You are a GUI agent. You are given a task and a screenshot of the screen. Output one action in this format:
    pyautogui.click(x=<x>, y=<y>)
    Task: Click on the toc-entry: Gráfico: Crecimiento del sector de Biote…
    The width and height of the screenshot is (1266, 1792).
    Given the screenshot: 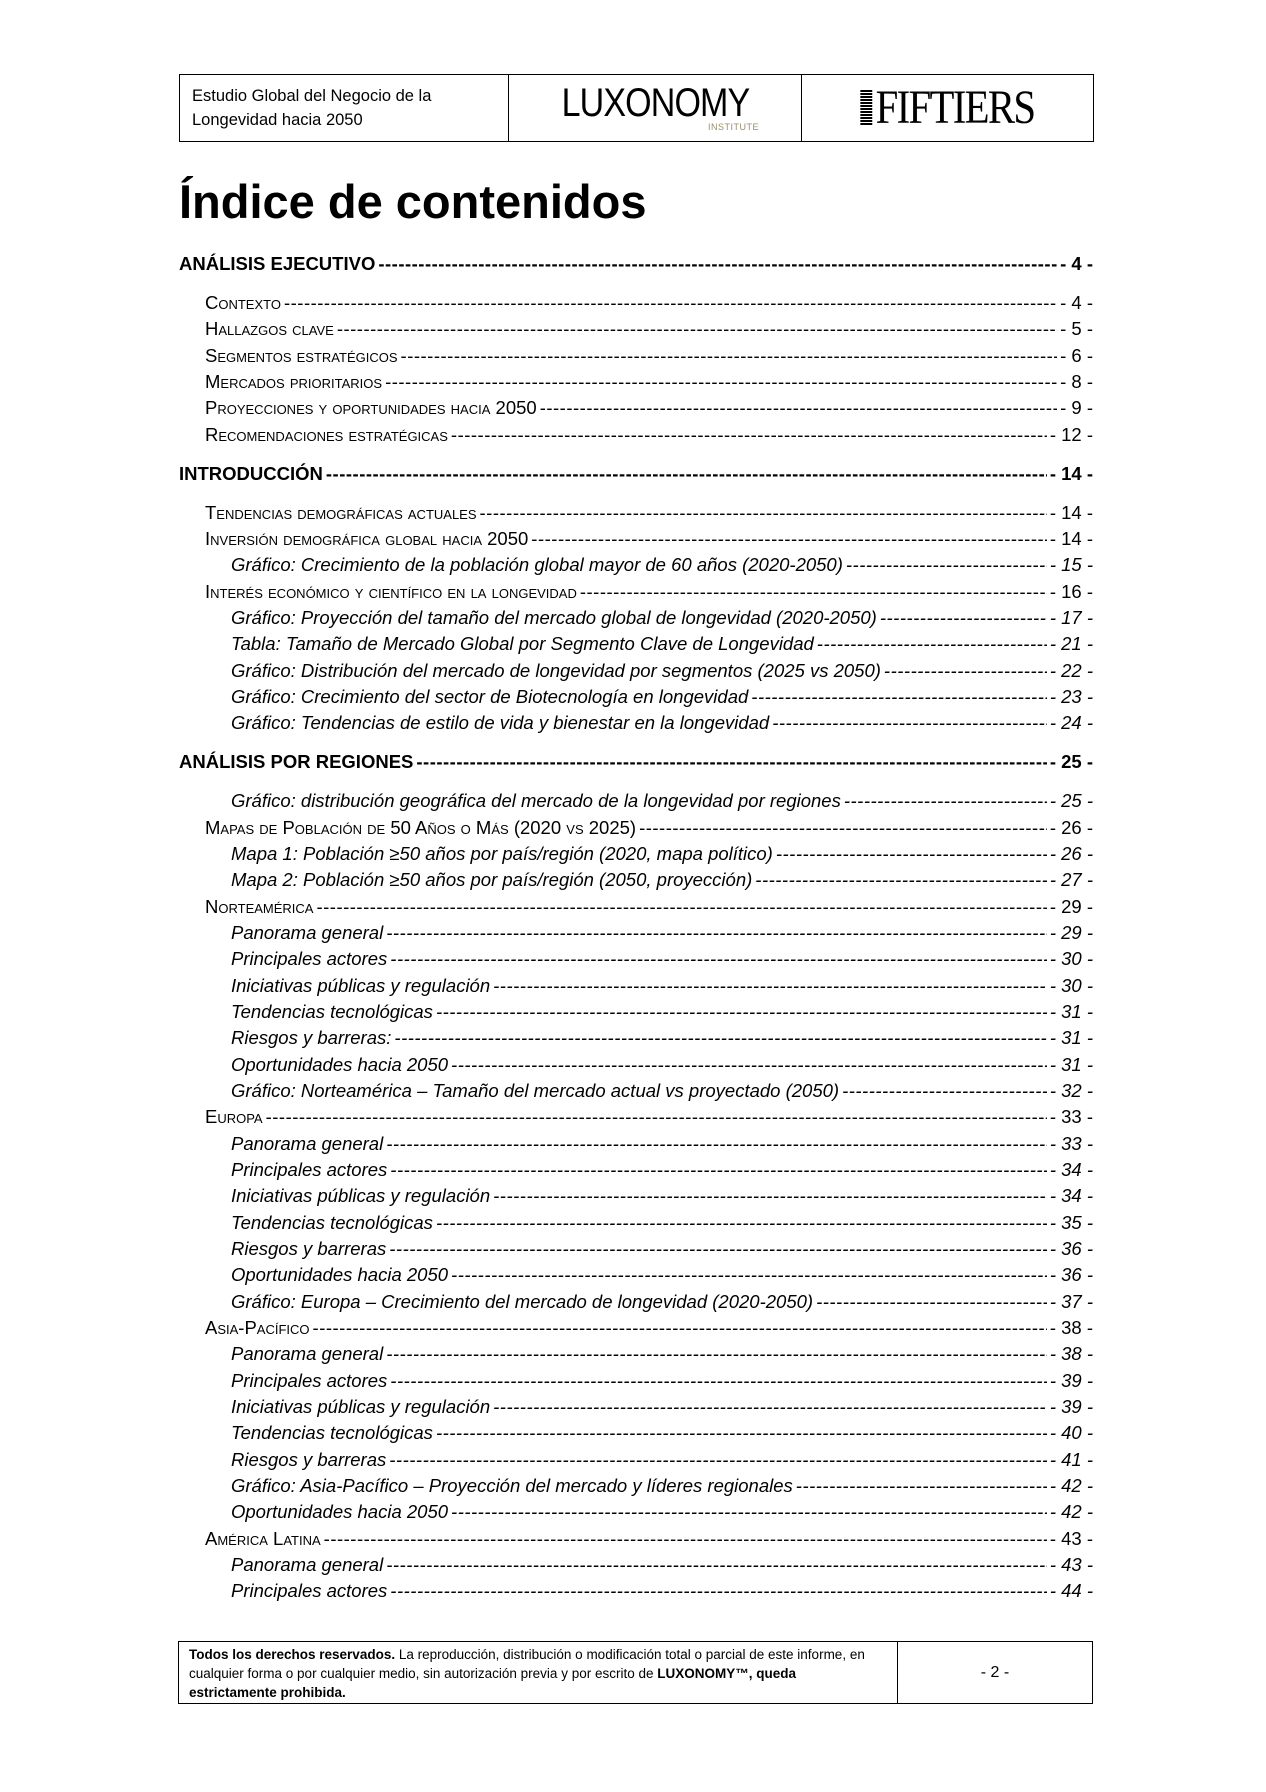 What is the action you would take?
    pyautogui.click(x=636, y=697)
    